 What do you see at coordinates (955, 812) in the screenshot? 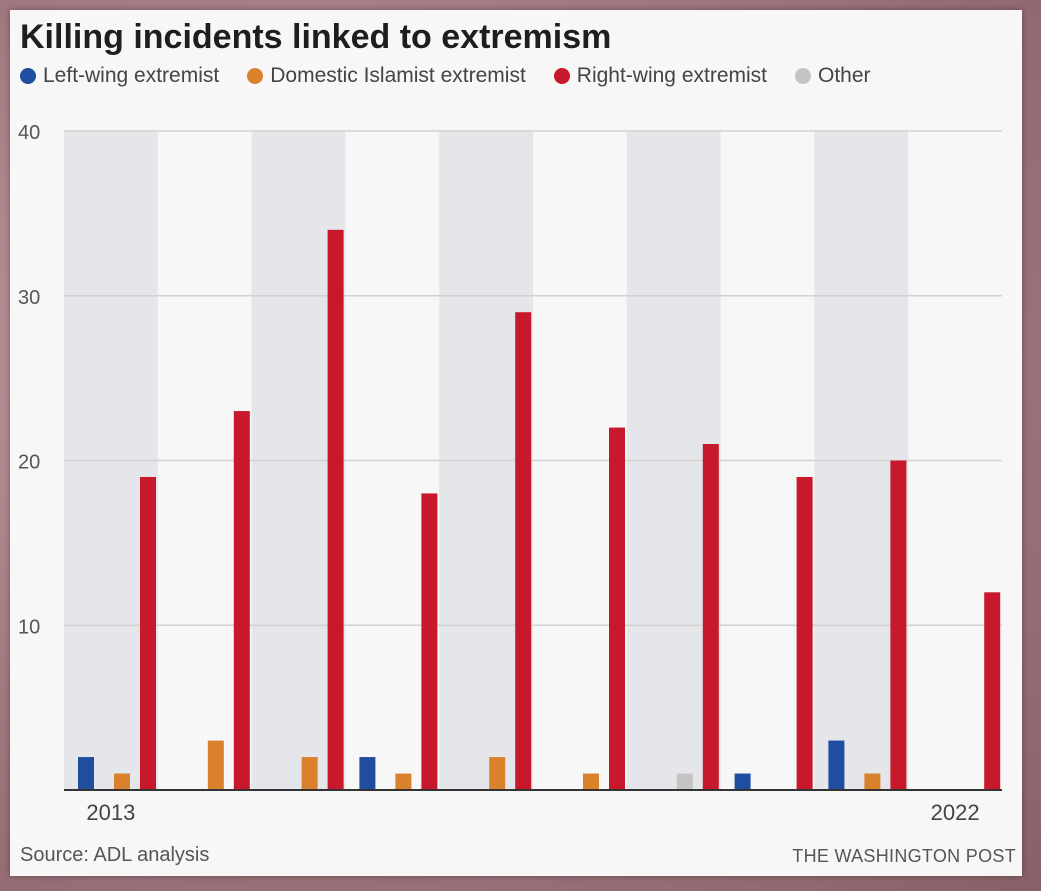
I see `x-tick-label: 2022` at bounding box center [955, 812].